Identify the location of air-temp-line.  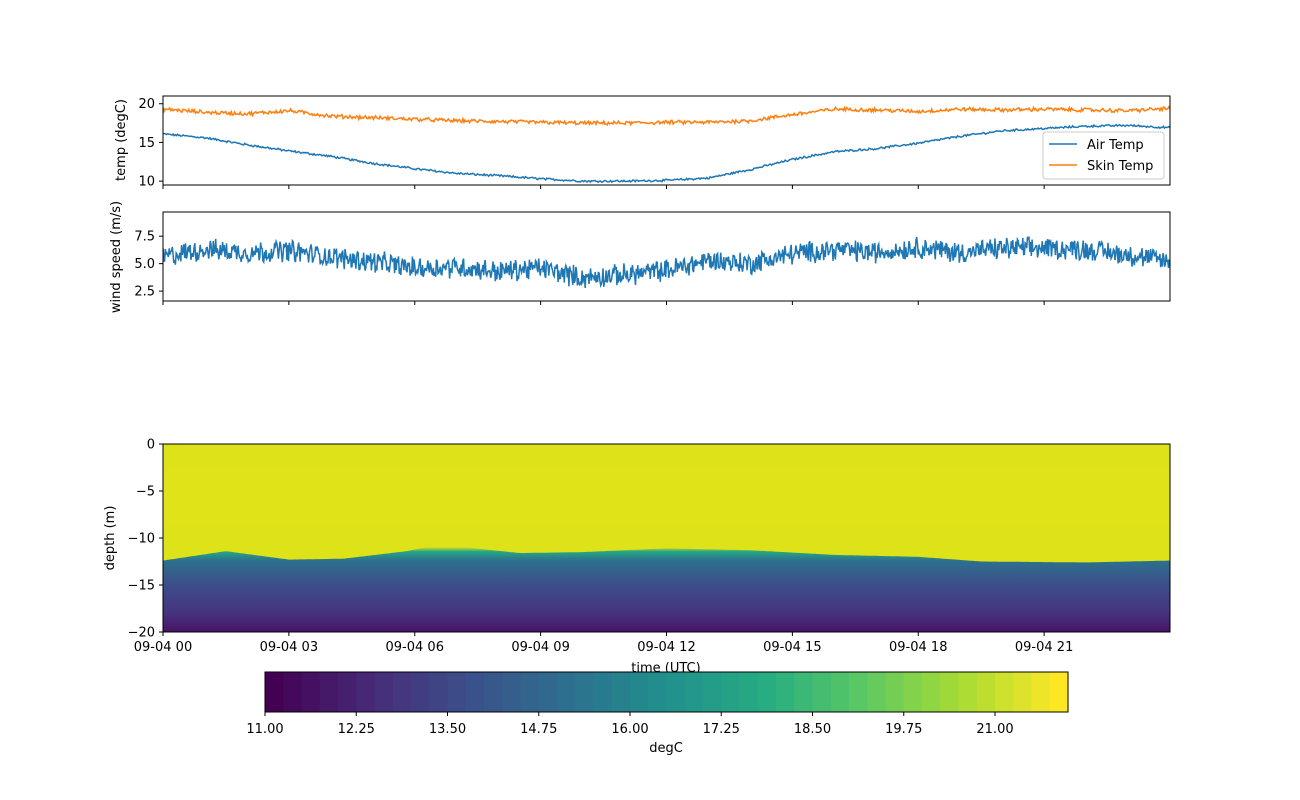
(666, 153).